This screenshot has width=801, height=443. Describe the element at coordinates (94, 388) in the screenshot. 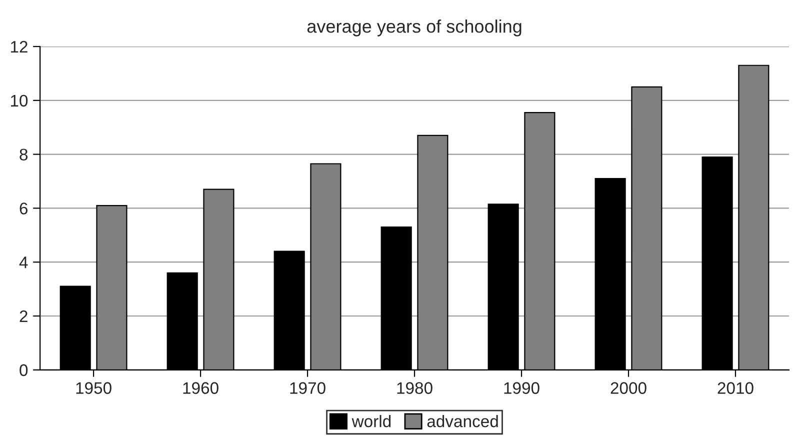

I see `x-tick-label: 1950` at that location.